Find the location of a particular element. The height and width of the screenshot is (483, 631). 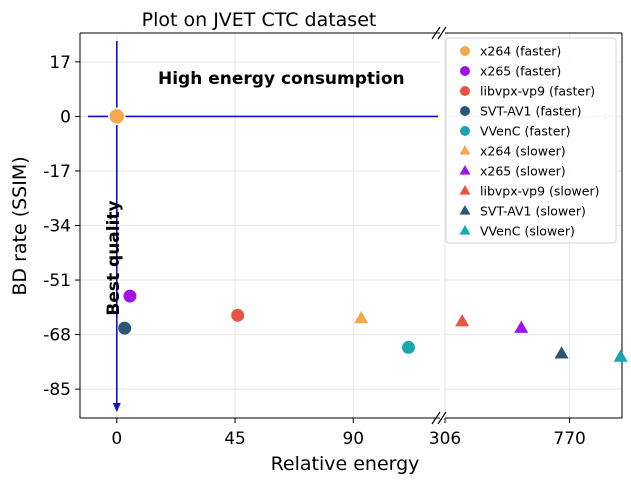

legend-label: SVT-AV1 (faster) is located at coordinates (531, 111).